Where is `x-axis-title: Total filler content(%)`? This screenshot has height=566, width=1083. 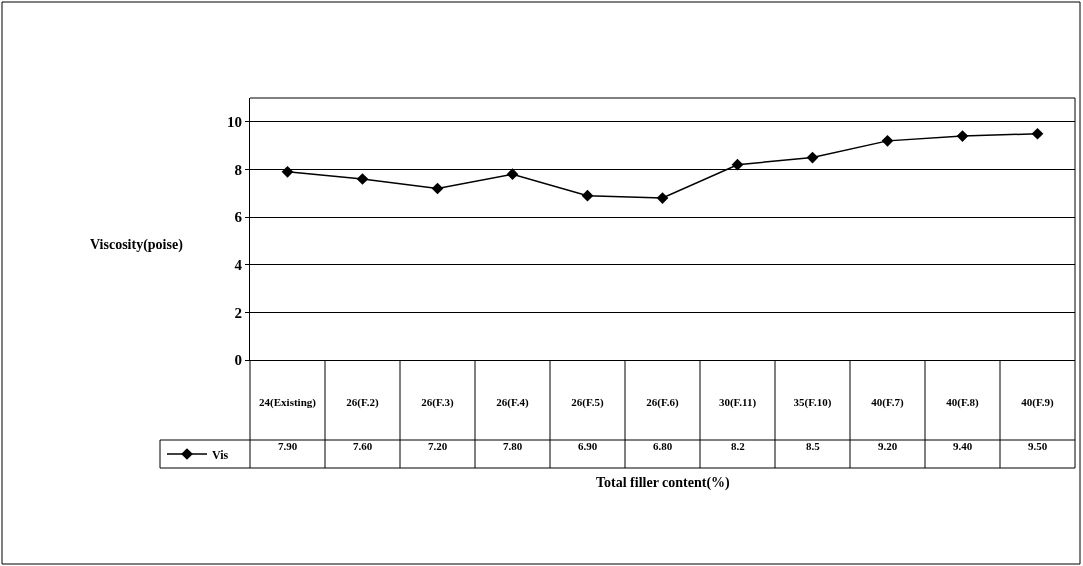
x-axis-title: Total filler content(%) is located at coordinates (663, 483).